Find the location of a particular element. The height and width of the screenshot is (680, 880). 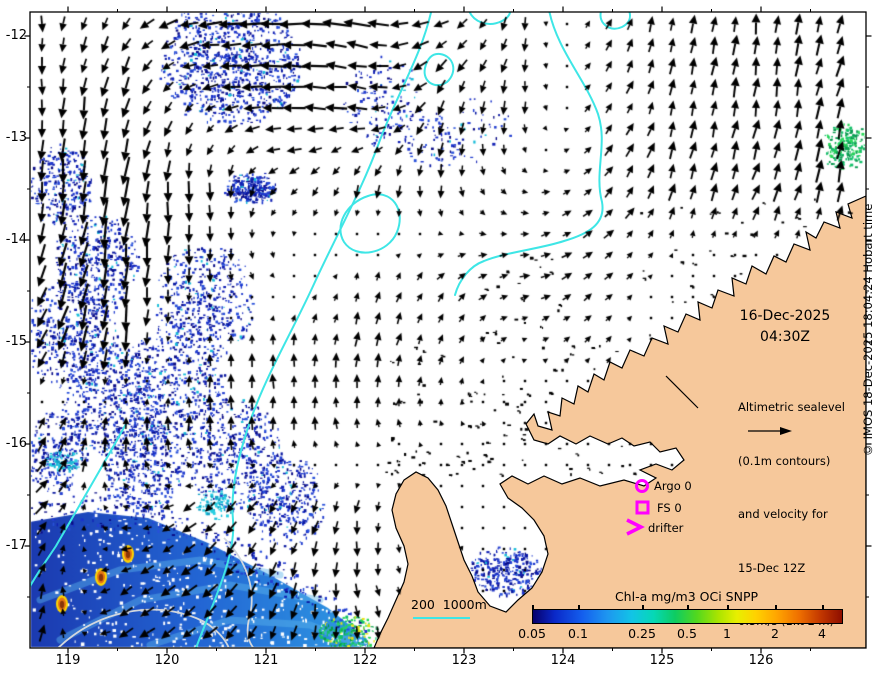

isobath-legend-label: 200 1000m is located at coordinates (449, 604).